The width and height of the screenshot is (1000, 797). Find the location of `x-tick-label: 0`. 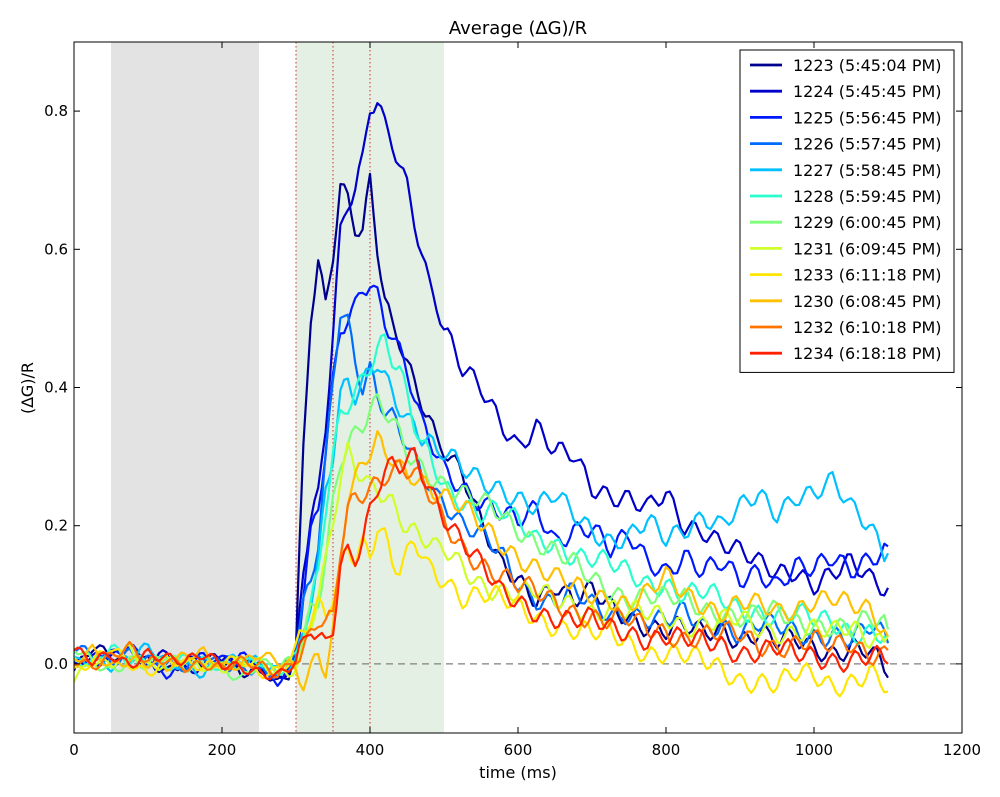

x-tick-label: 0 is located at coordinates (74, 750).